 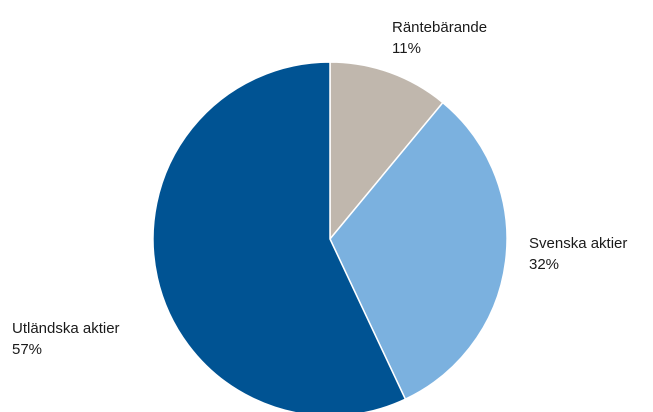 What do you see at coordinates (386, 151) in the screenshot?
I see `pie-slice-rantebarande` at bounding box center [386, 151].